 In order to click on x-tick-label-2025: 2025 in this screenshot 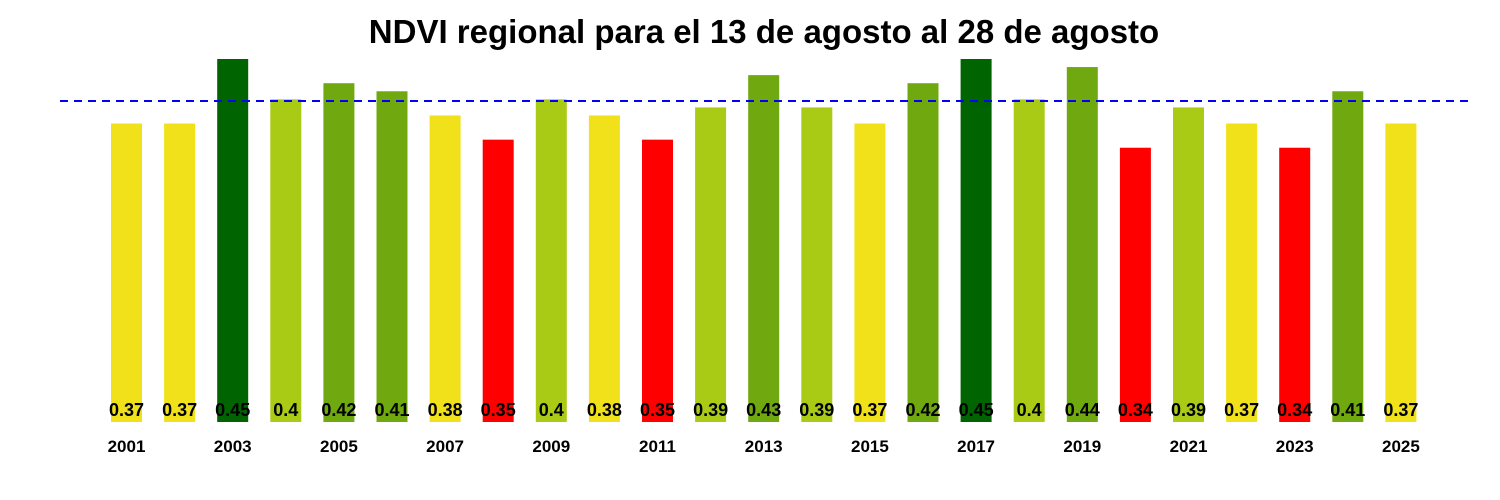, I will do `click(1401, 446)`.